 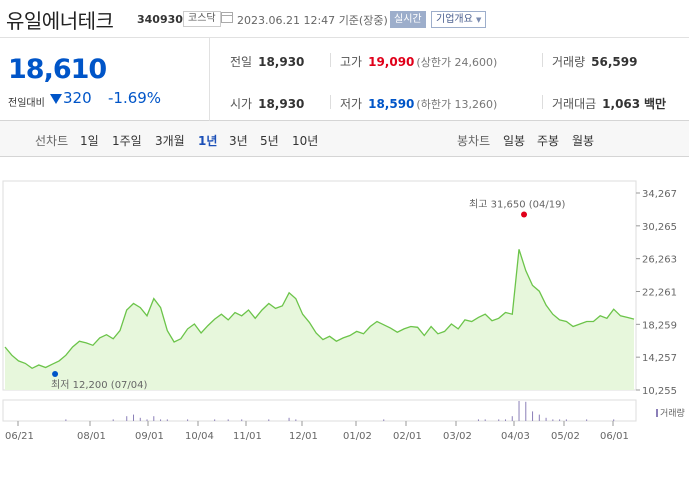 I want to click on x-tick-label: 01/02, so click(x=357, y=436).